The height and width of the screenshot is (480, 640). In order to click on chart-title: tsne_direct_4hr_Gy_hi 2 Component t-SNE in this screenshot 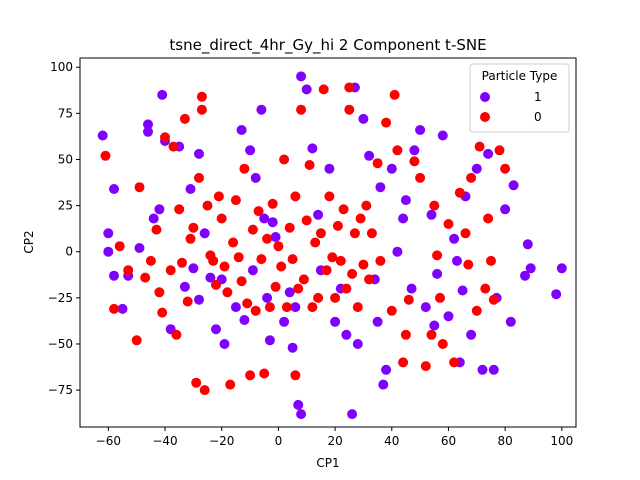, I will do `click(327, 45)`.